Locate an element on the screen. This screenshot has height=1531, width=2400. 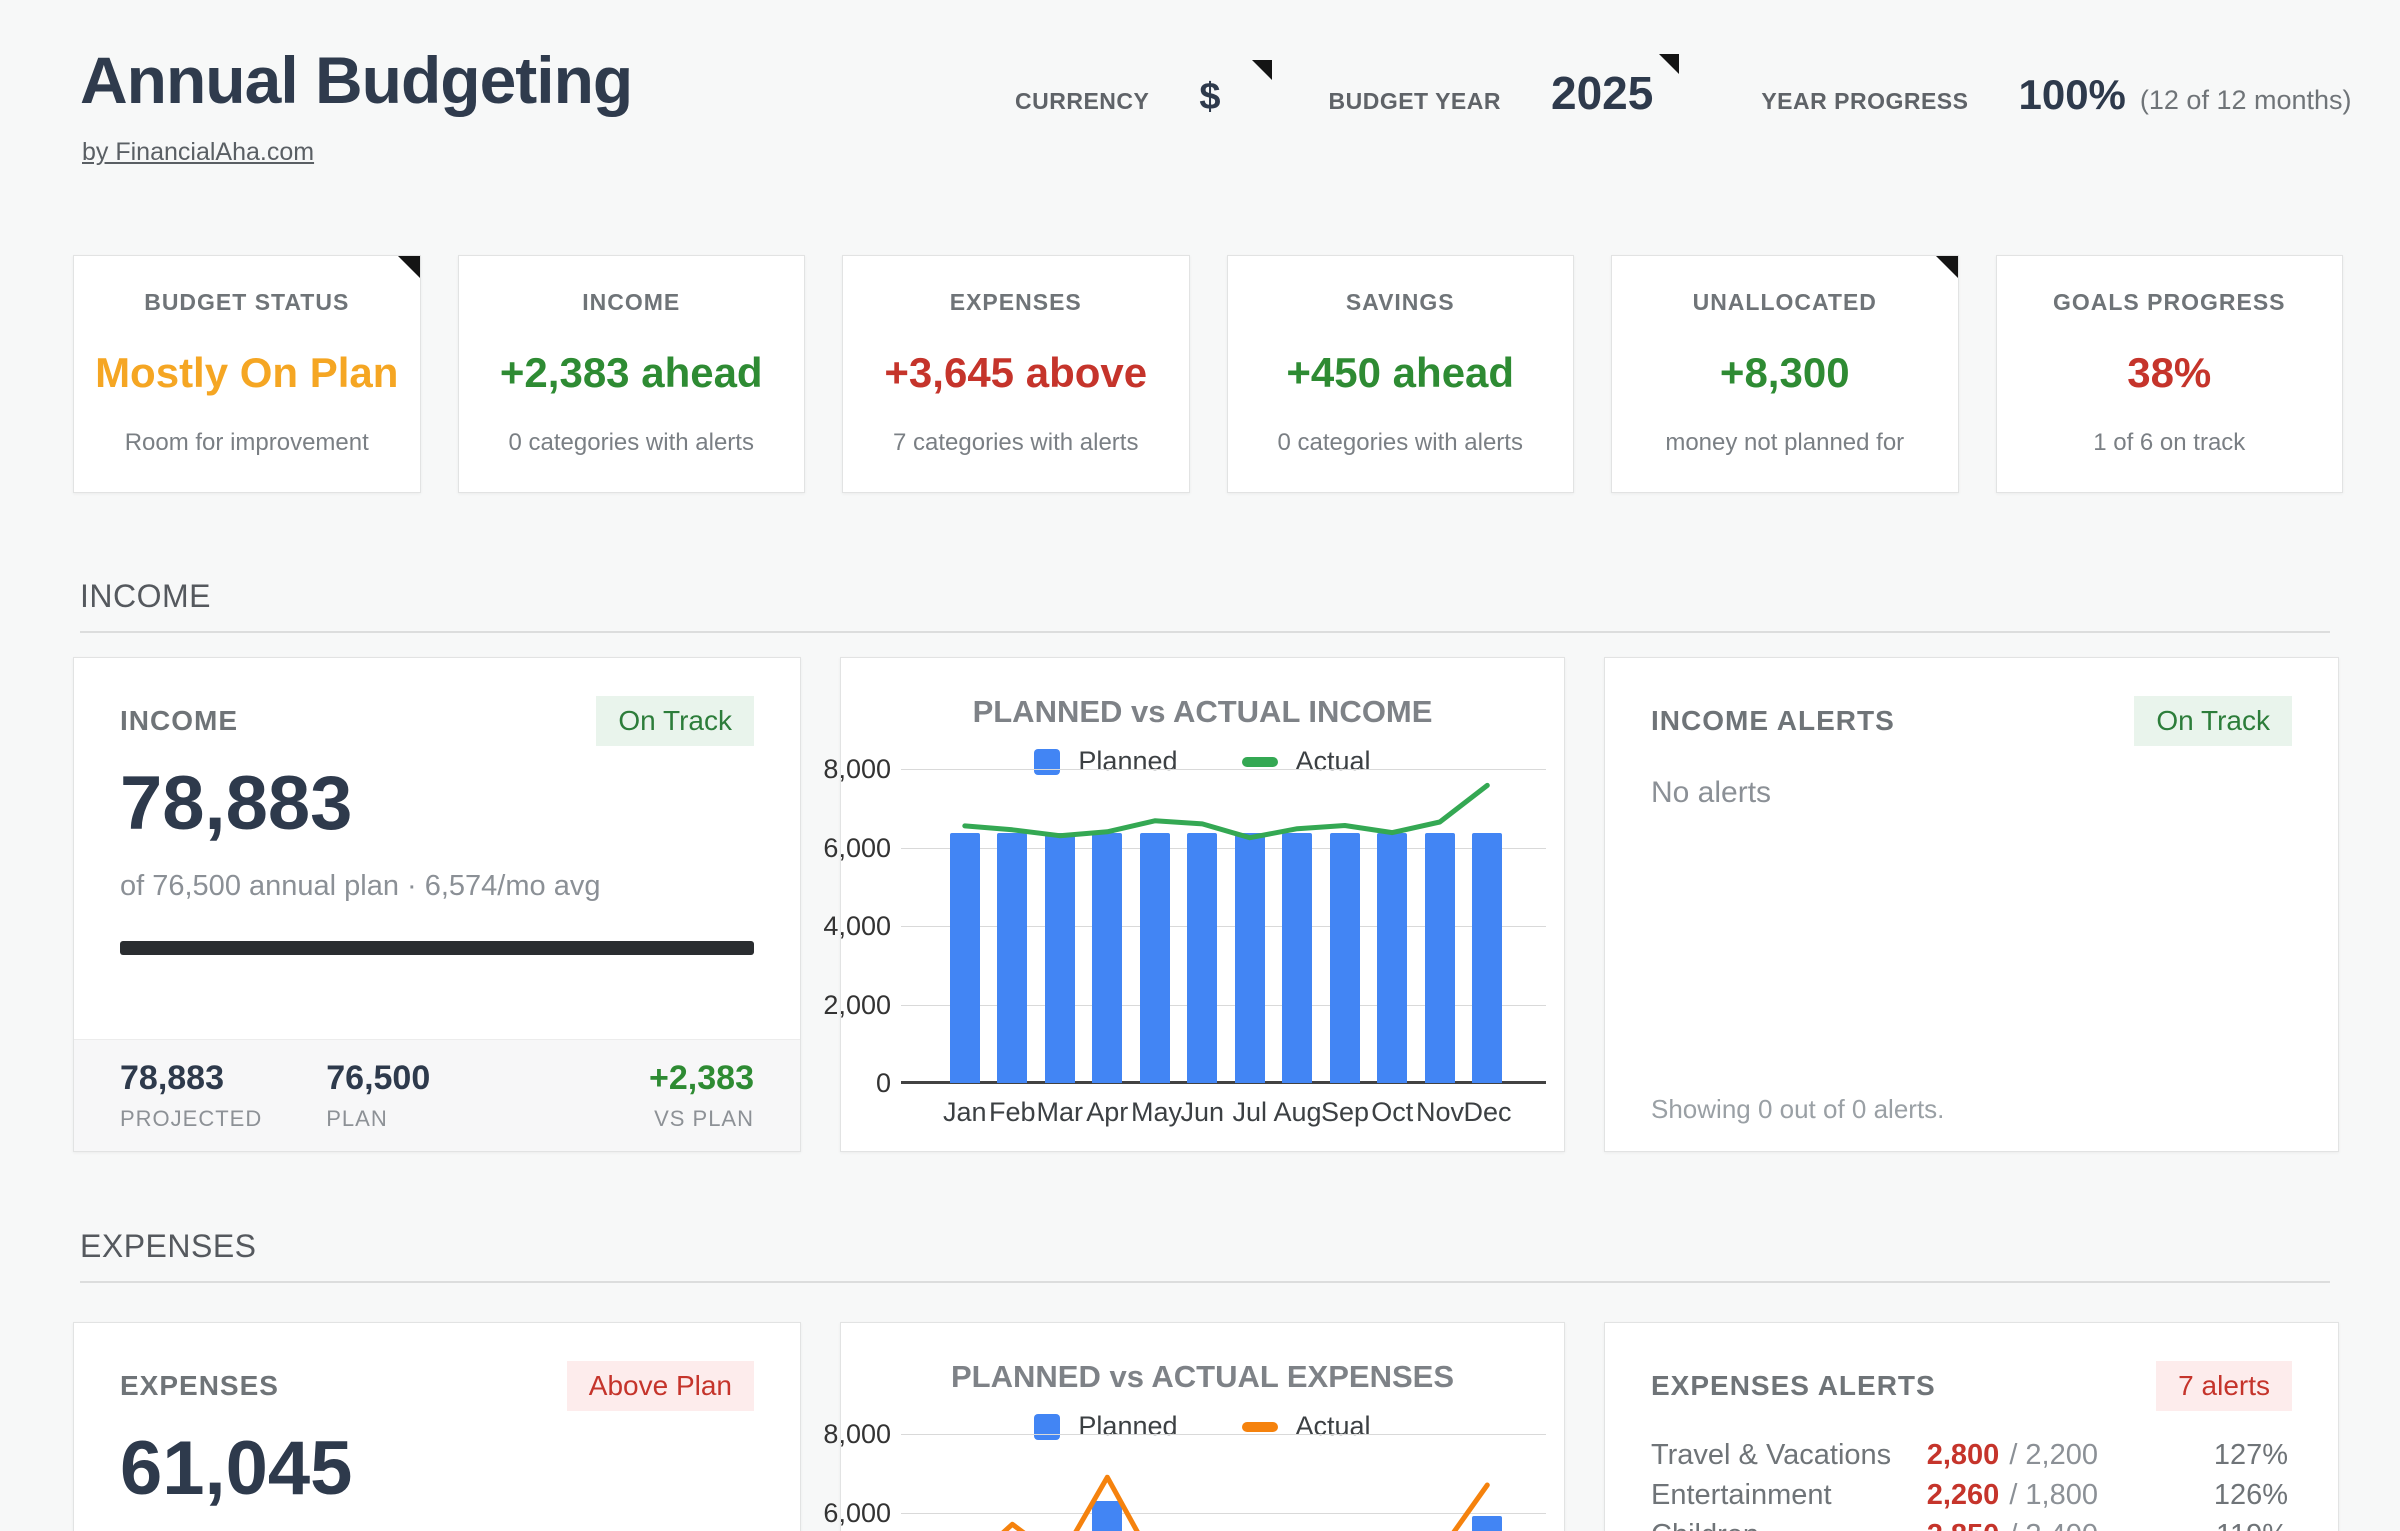
planned-swatch-icon is located at coordinates (1047, 1426).